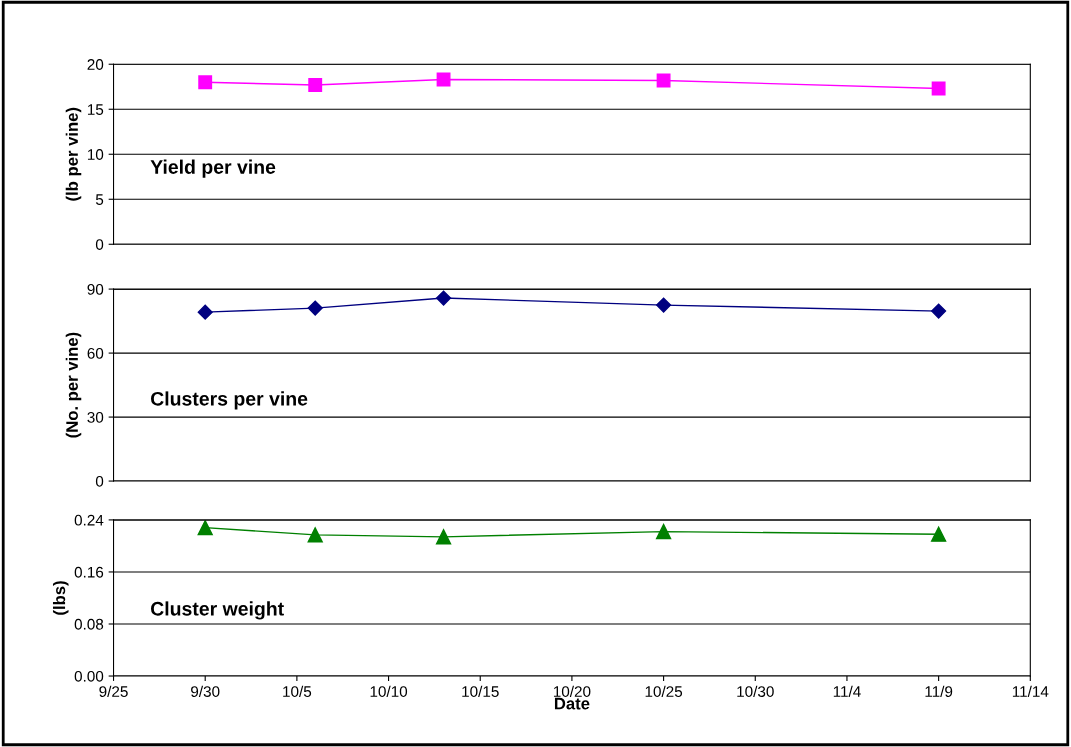  Describe the element at coordinates (229, 400) in the screenshot. I see `annotation: Clusters per vine` at that location.